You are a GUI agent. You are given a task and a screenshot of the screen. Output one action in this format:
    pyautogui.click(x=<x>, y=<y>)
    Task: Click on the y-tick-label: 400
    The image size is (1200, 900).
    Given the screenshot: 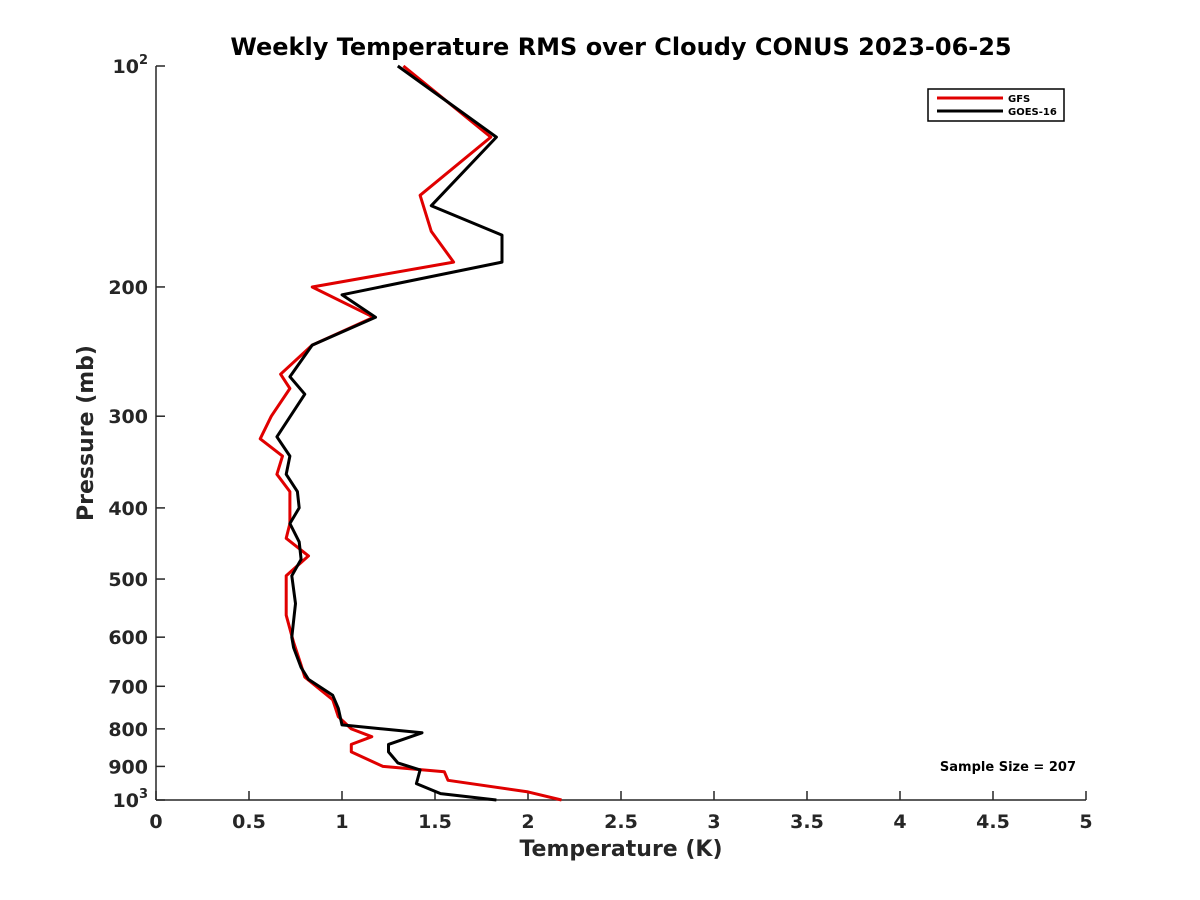 What is the action you would take?
    pyautogui.click(x=128, y=509)
    